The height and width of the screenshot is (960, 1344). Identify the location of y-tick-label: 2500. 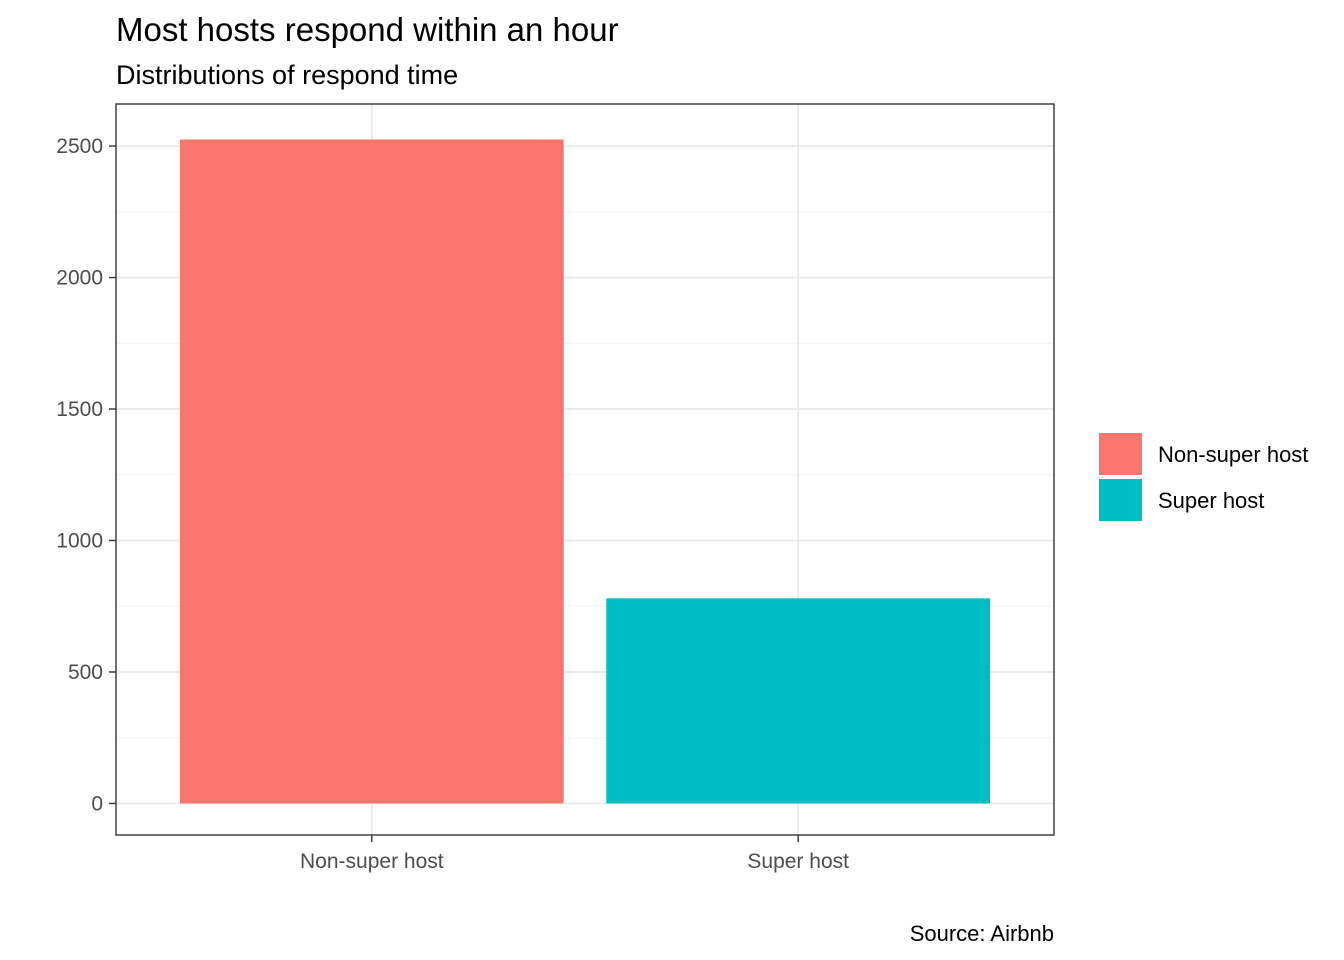
(79, 146).